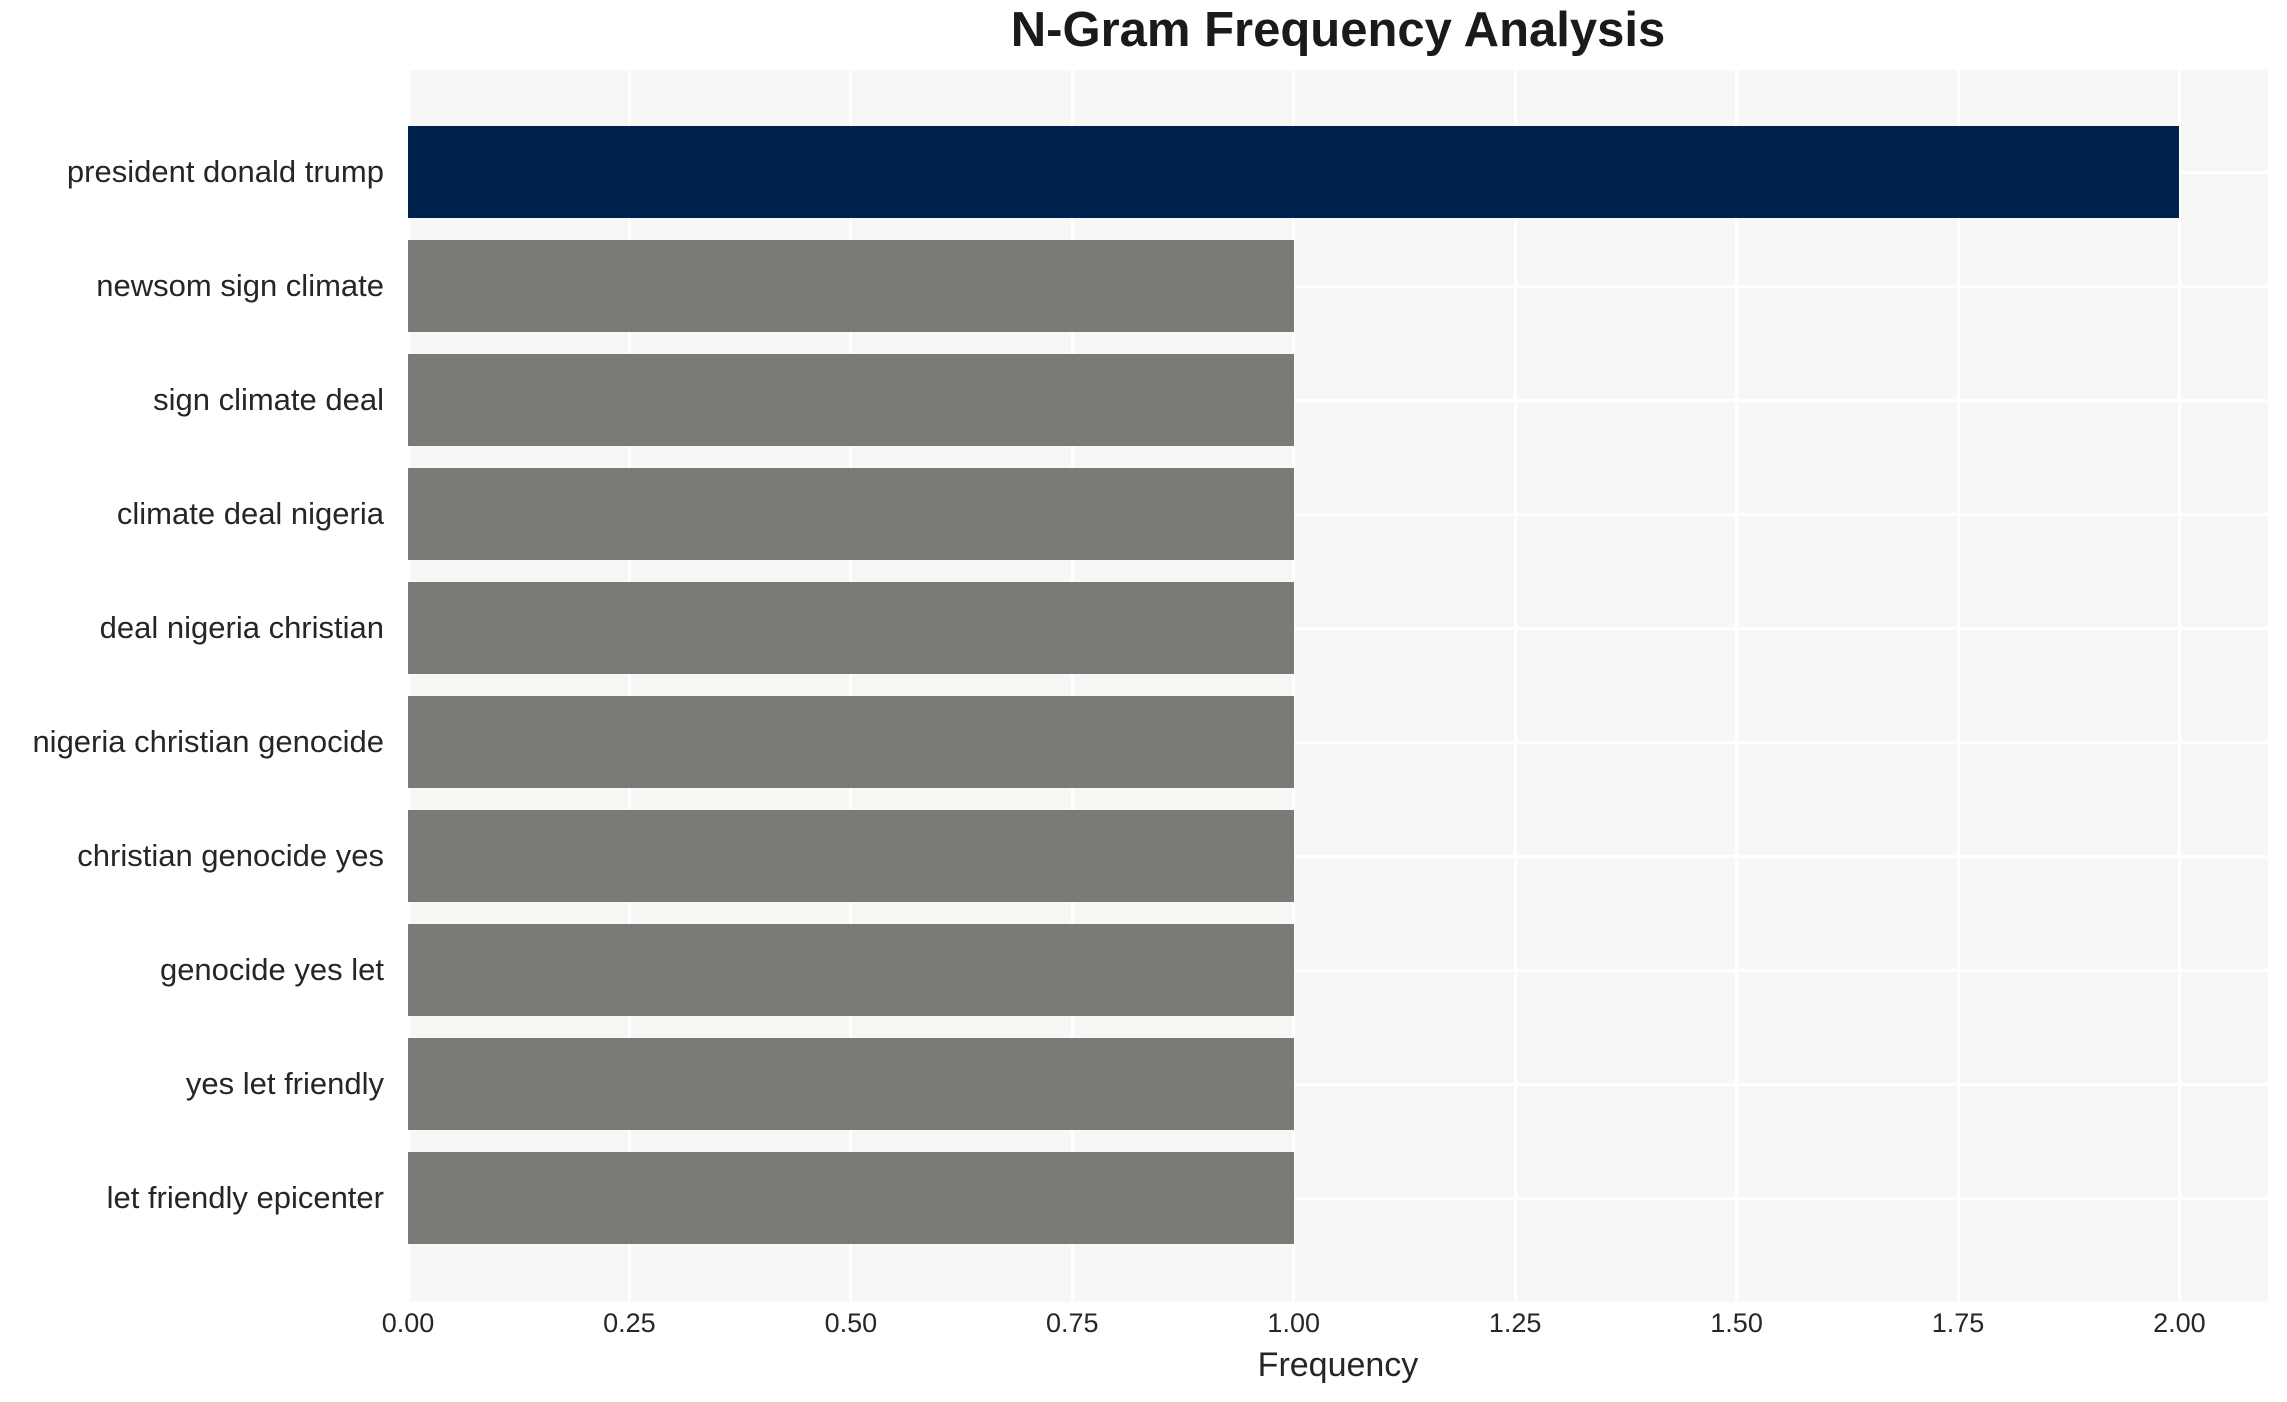 The width and height of the screenshot is (2287, 1402). I want to click on y-tick-label: yes let friendly, so click(284, 1083).